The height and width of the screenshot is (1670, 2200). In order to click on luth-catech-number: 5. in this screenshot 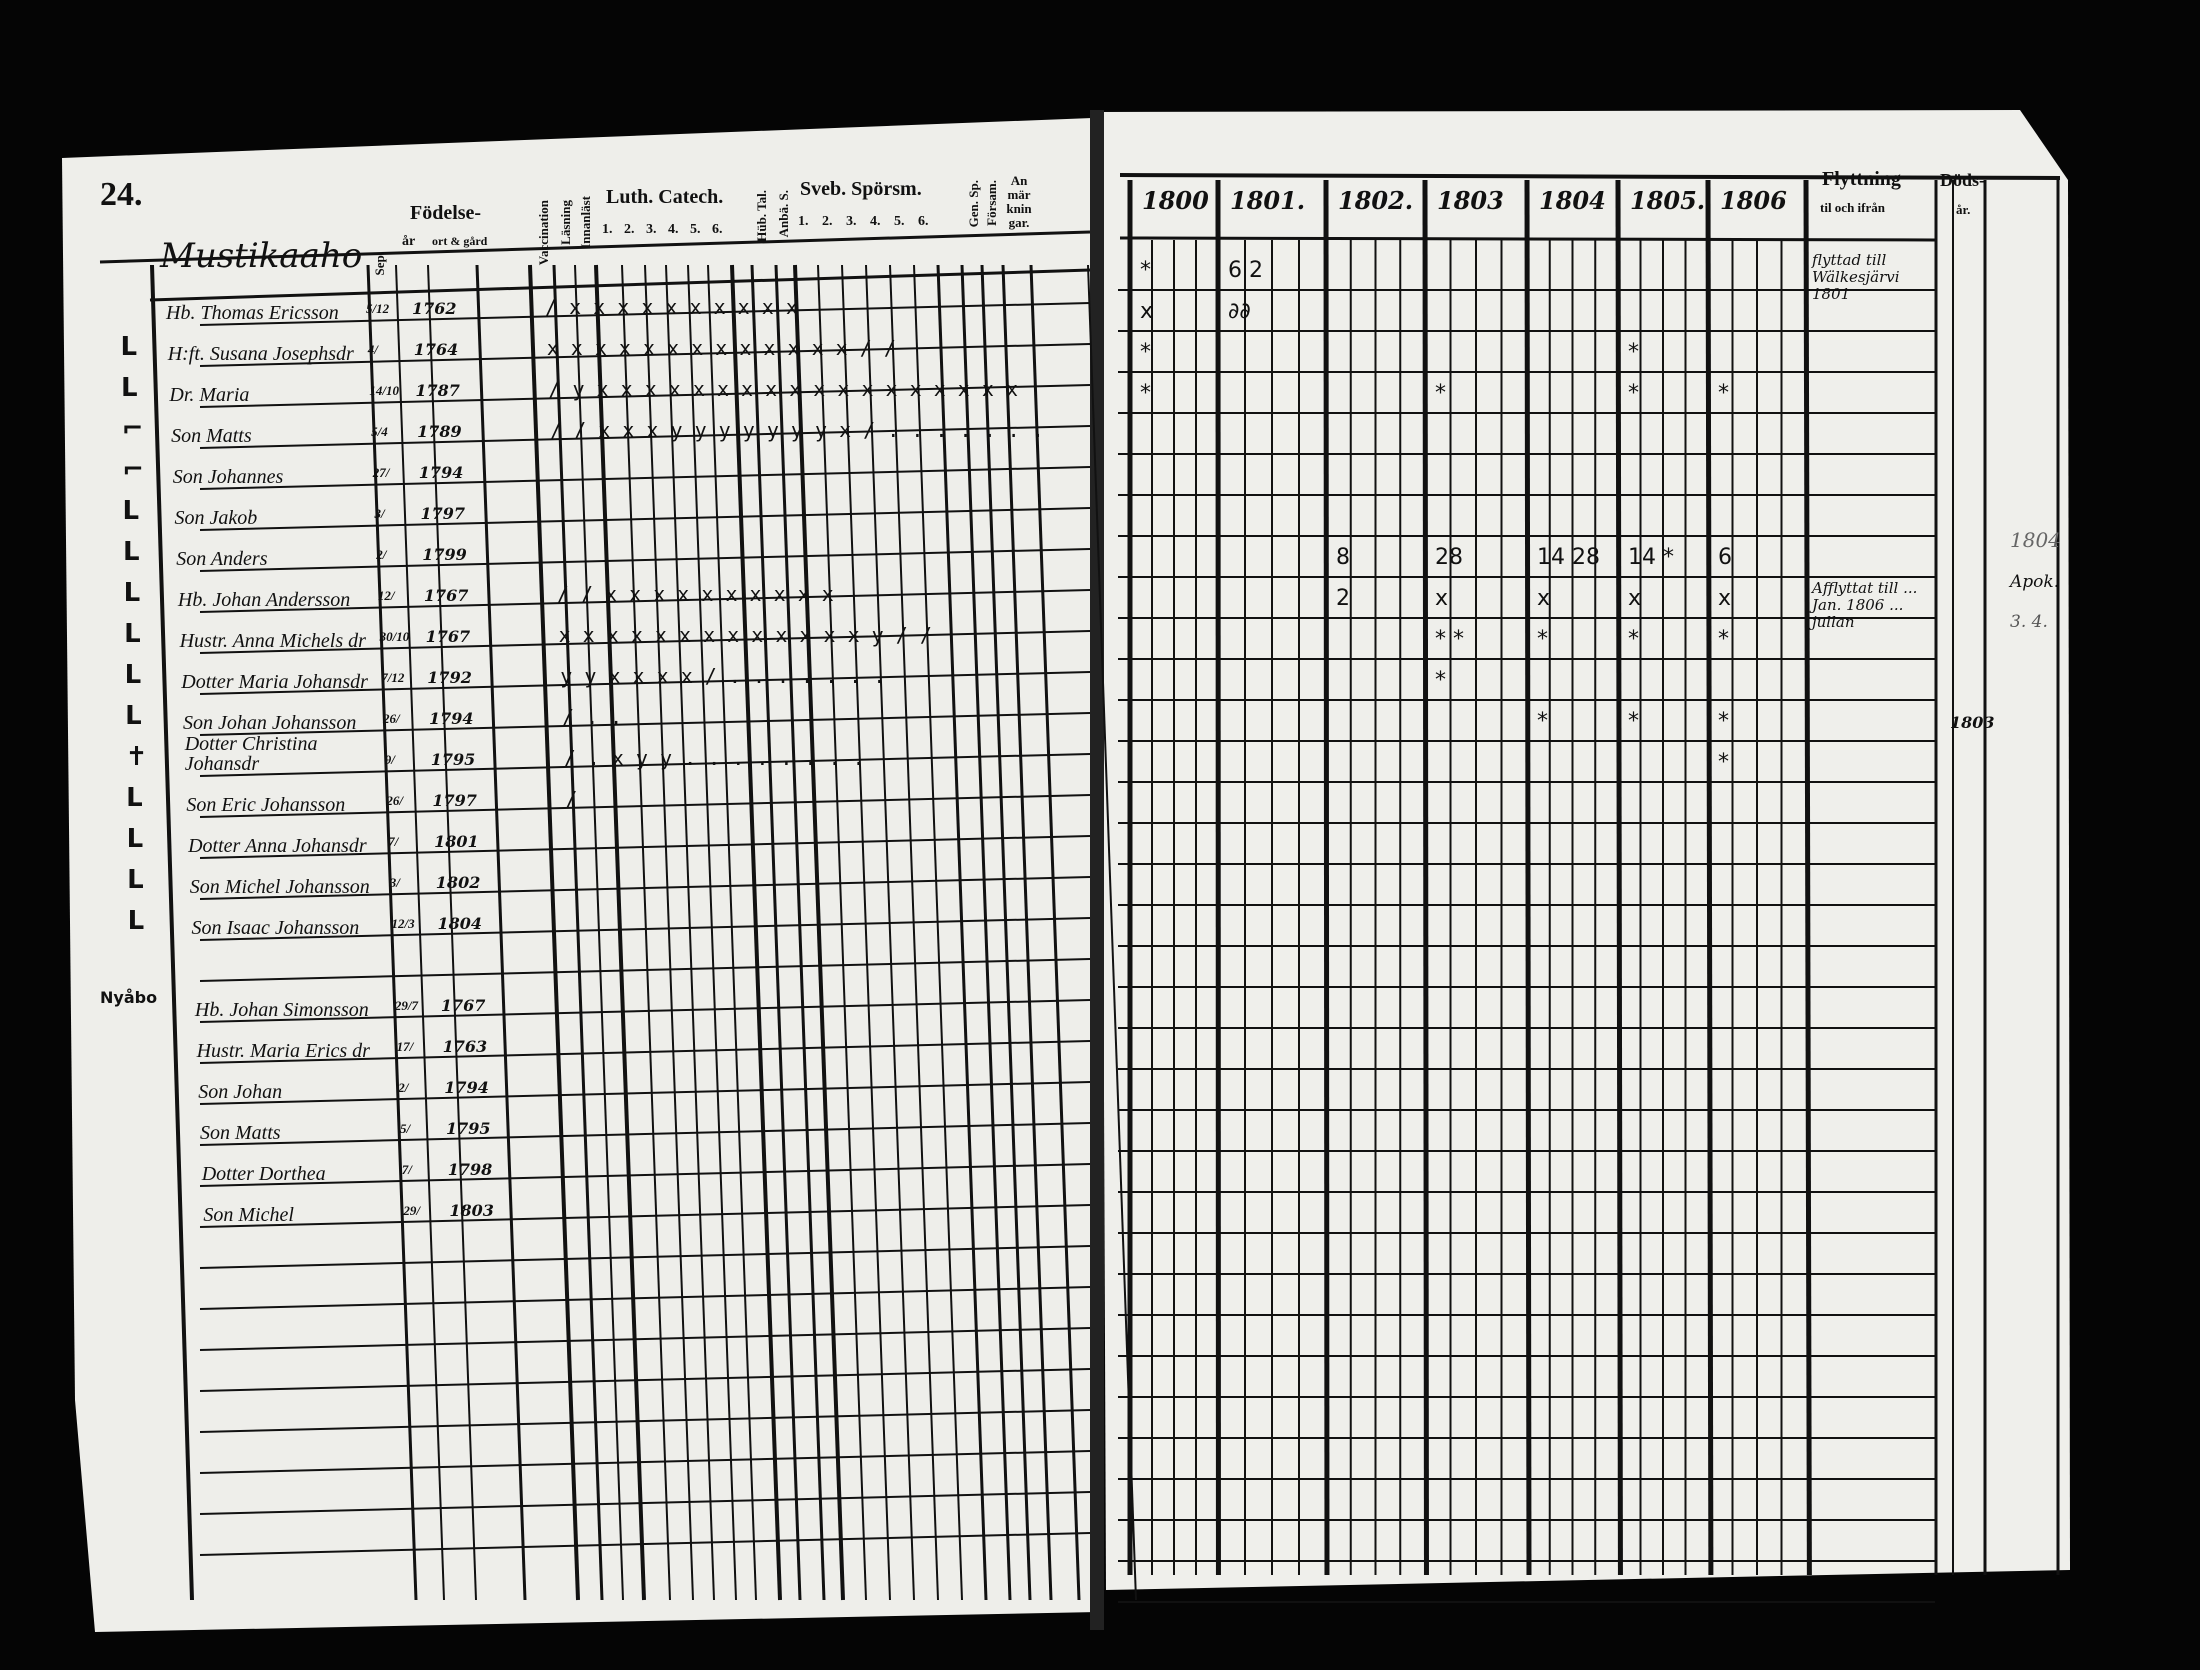, I will do `click(695, 229)`.